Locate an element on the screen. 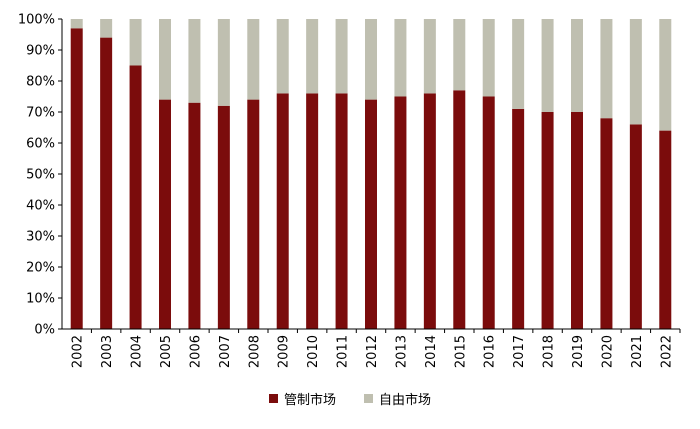  y-tick-label: 90% is located at coordinates (40, 51).